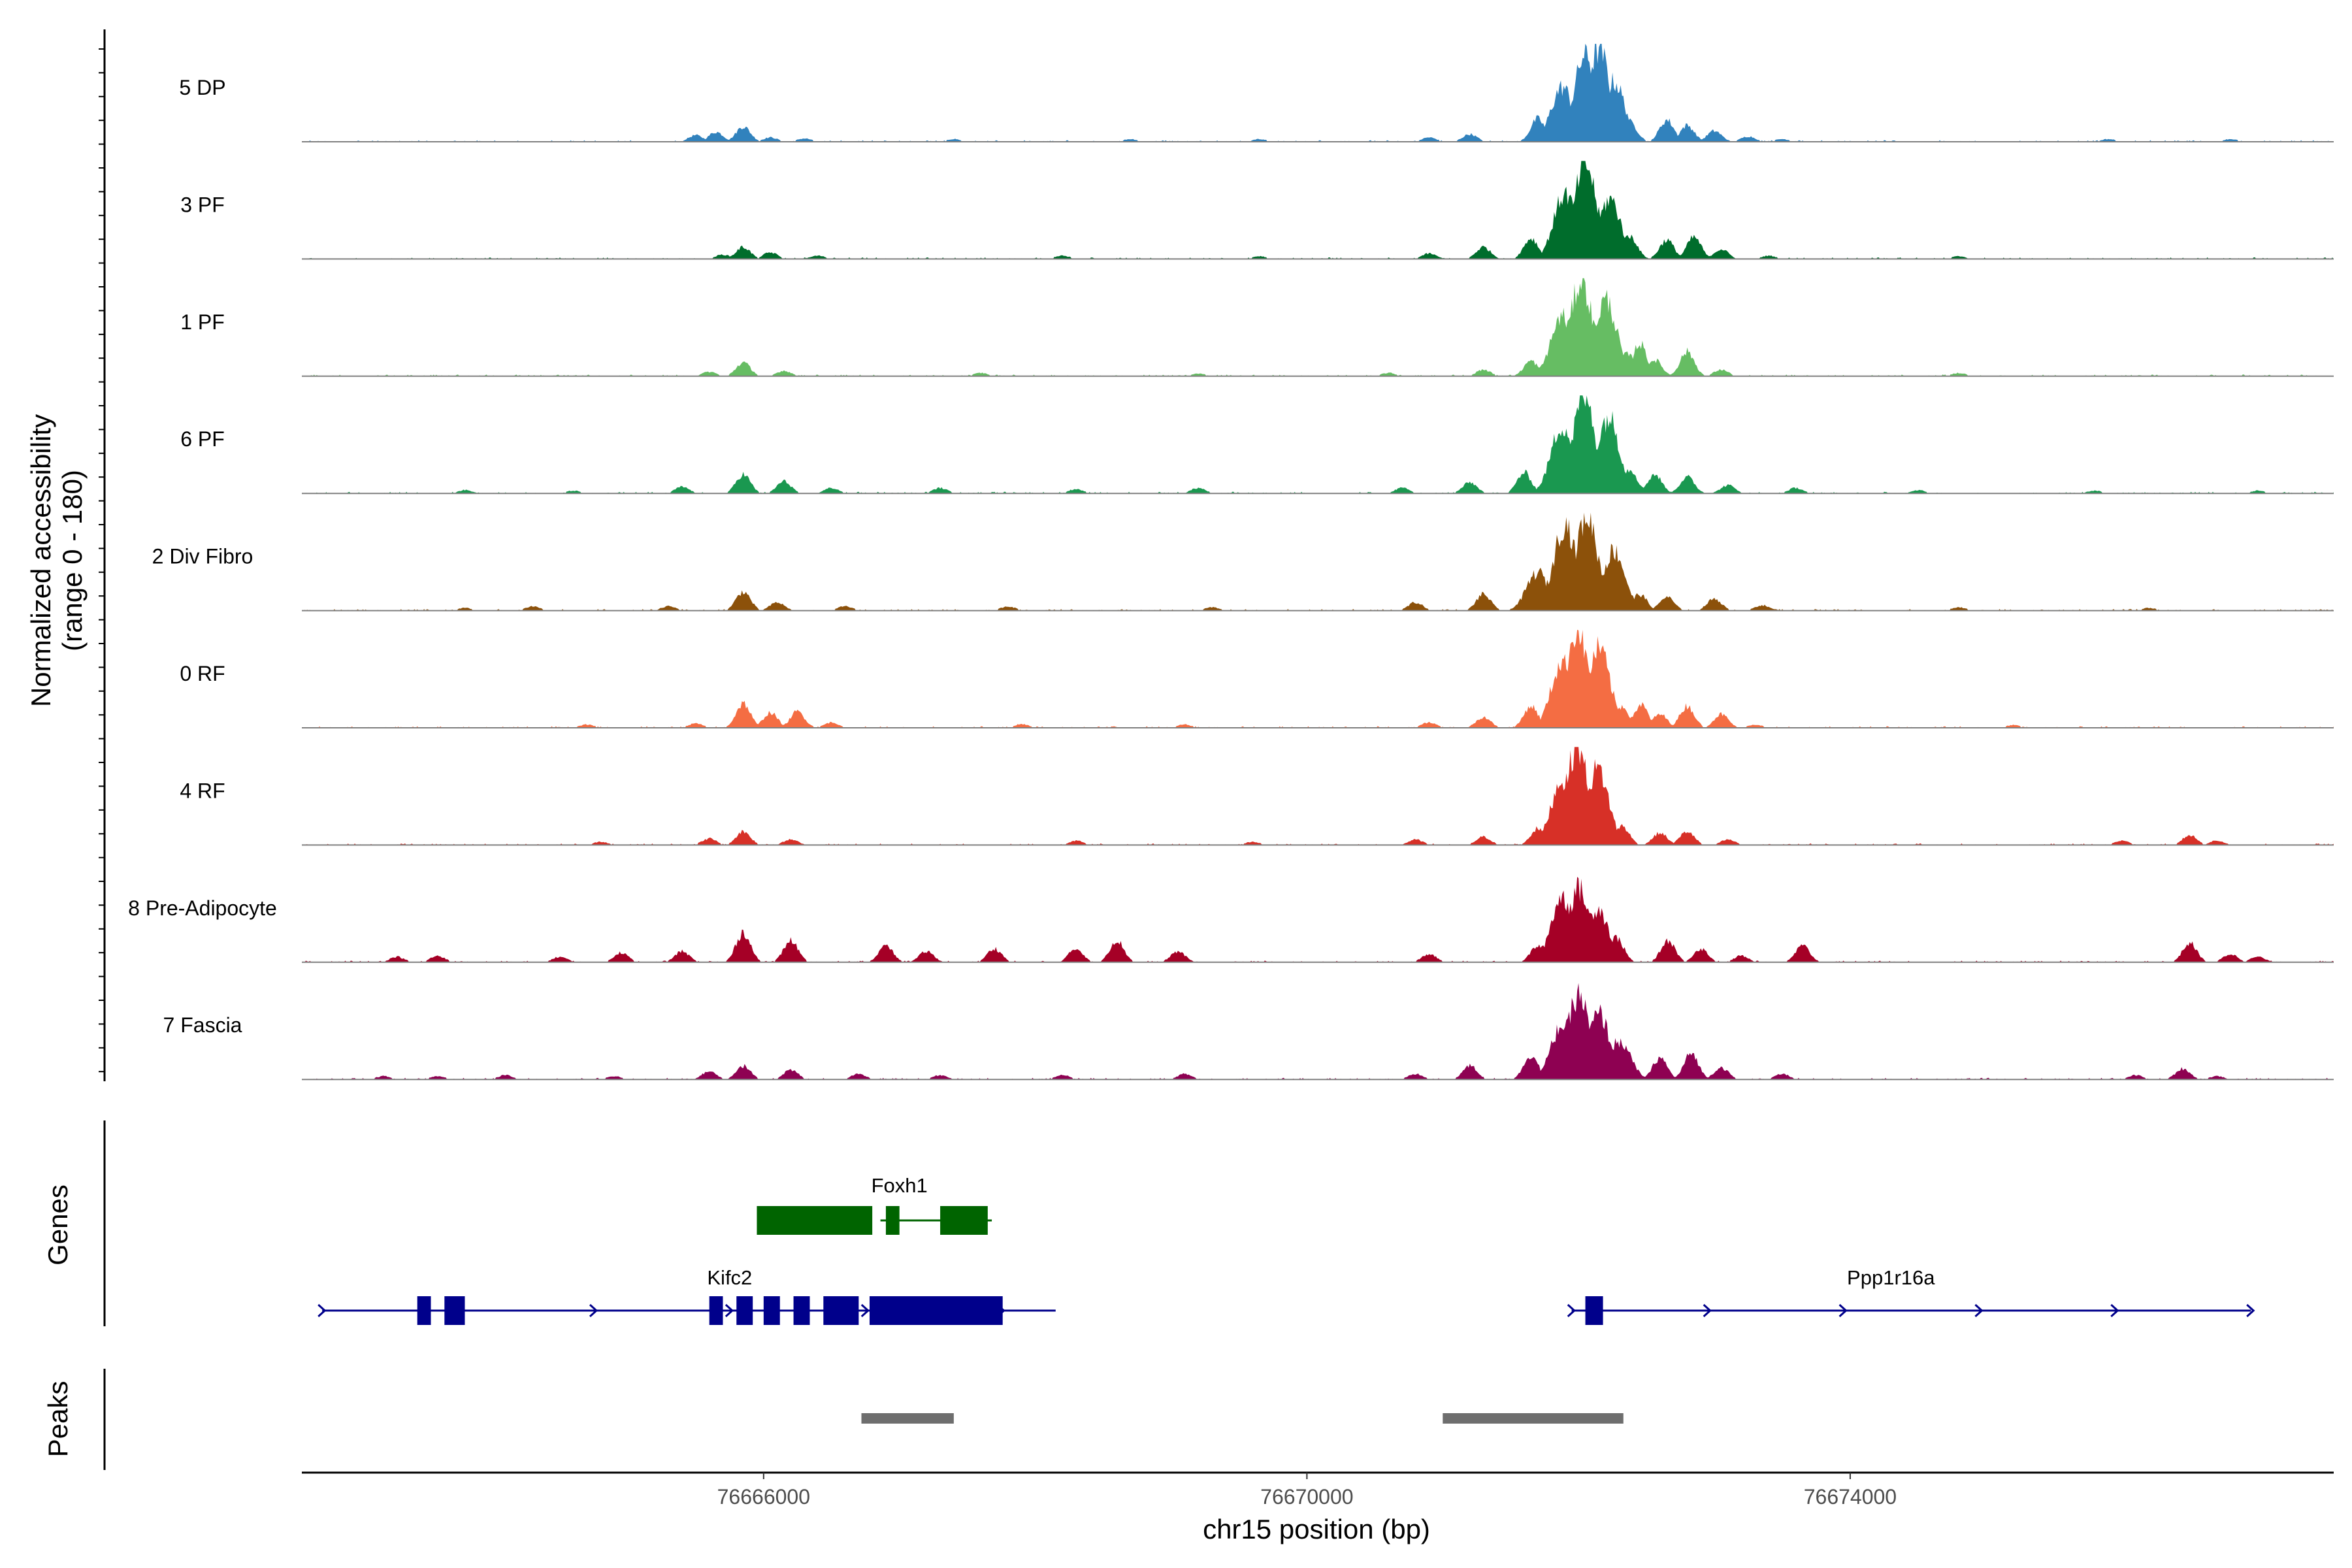  I want to click on coverage-area-8-pre-adipocyte, so click(1318, 919).